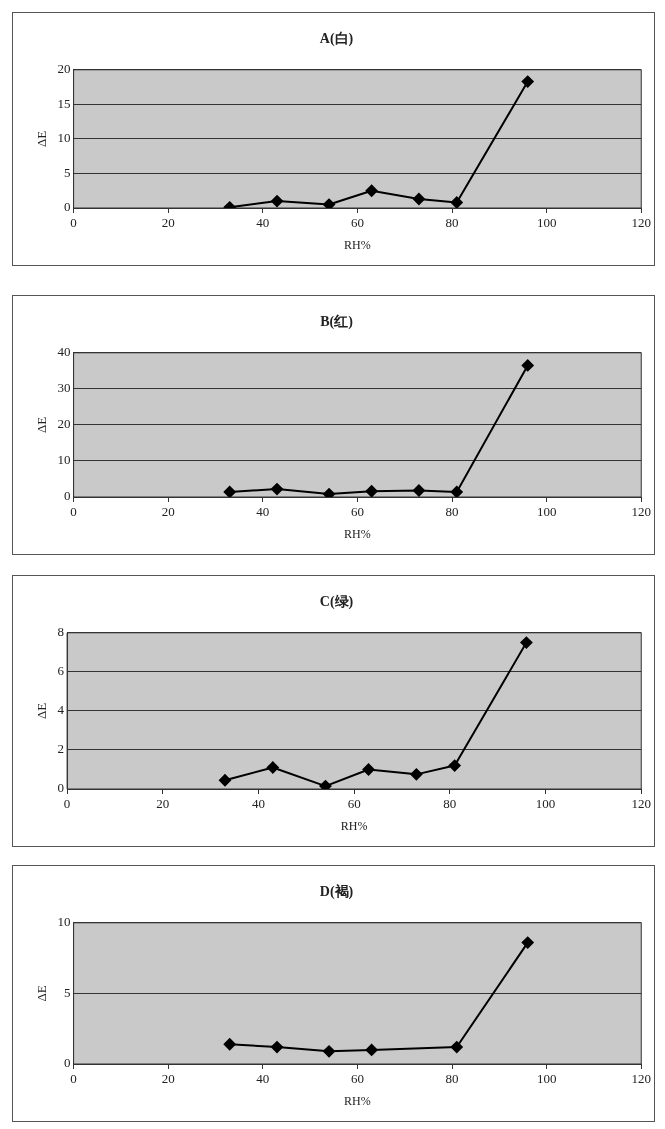 This screenshot has width=665, height=1129. I want to click on y-tick-label: 4, so click(61, 710).